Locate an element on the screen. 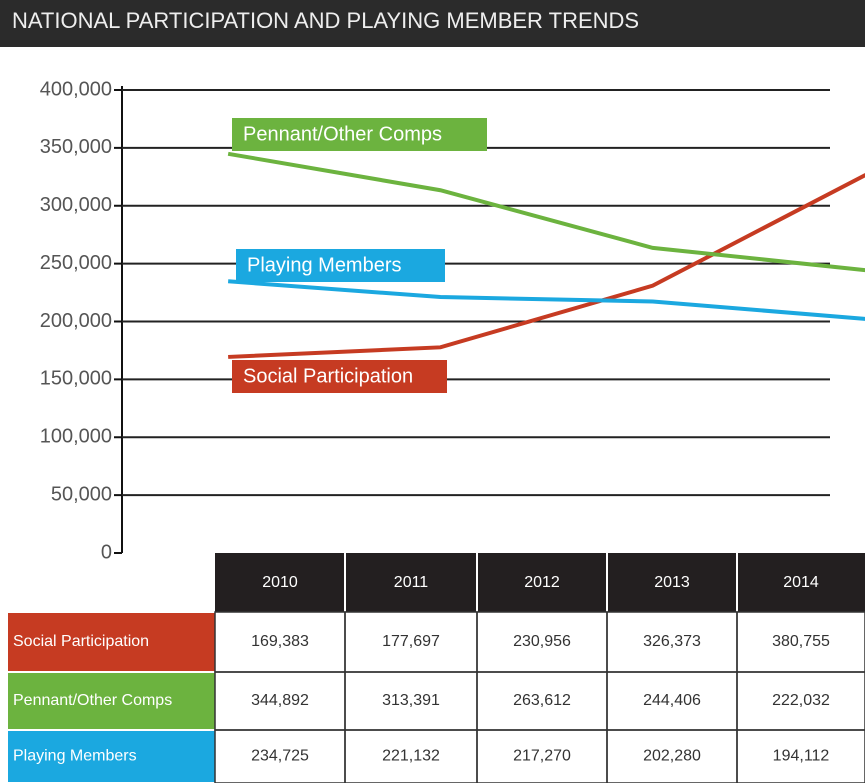 The image size is (865, 783). legend-label: Pennant/Other Comps is located at coordinates (342, 134).